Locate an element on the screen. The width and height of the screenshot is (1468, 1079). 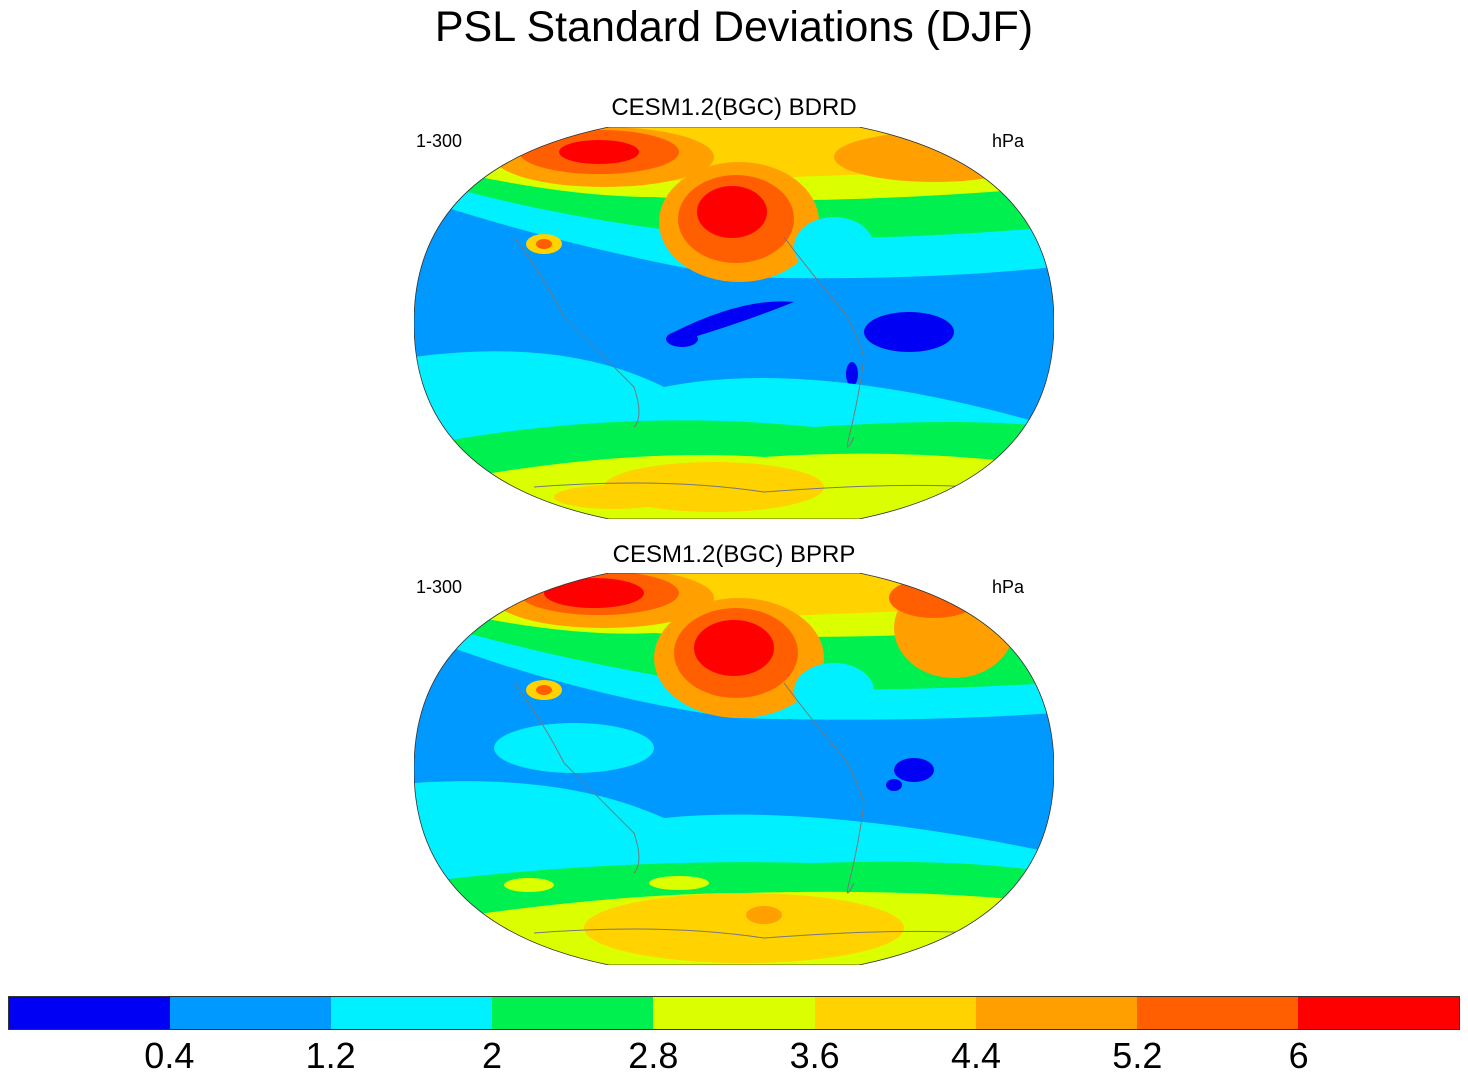
figure-title: PSL Standard Deviations (DJF) is located at coordinates (734, 27).